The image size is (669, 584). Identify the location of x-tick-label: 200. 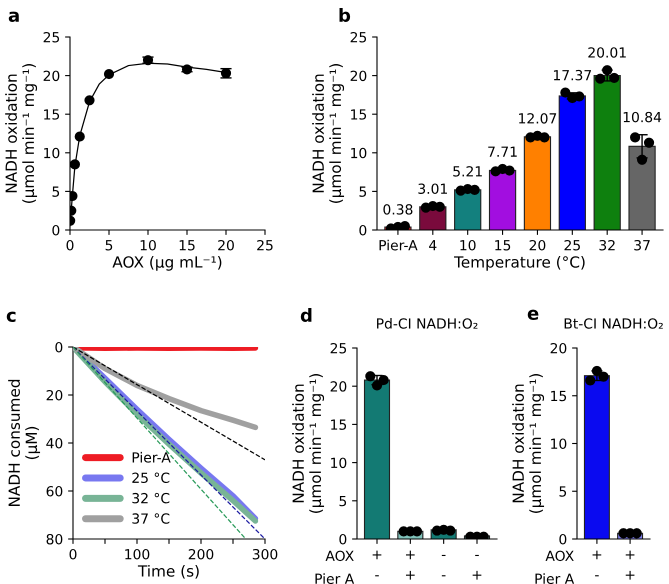
(201, 554).